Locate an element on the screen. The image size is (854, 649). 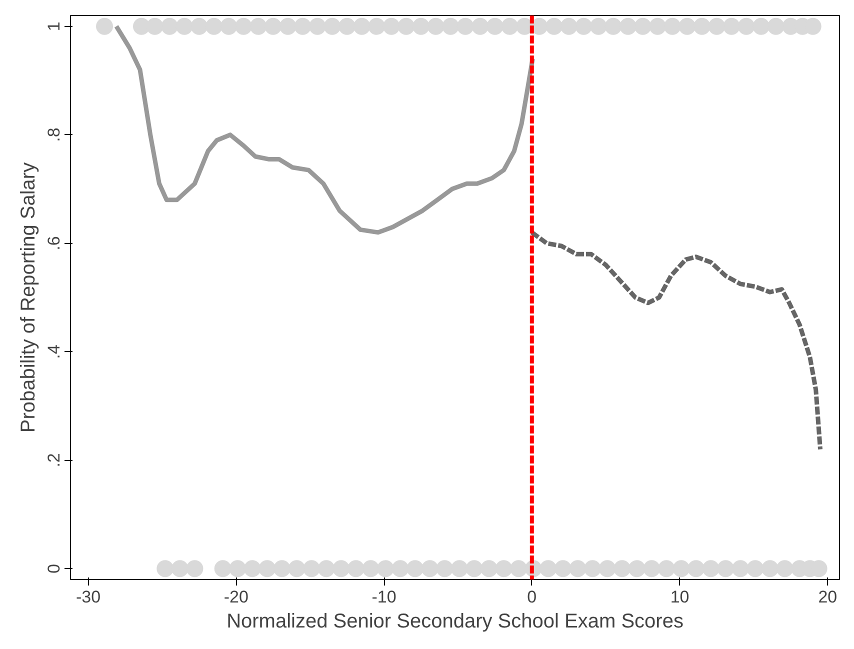
x-tick-label: -30 is located at coordinates (88, 597).